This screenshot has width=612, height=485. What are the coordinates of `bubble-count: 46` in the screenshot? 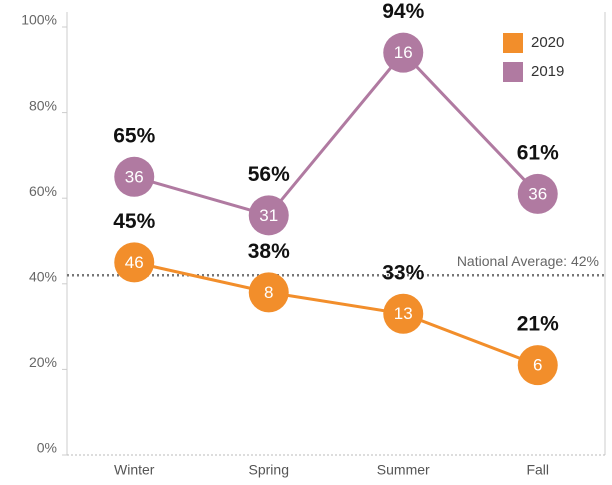 It's located at (134, 262).